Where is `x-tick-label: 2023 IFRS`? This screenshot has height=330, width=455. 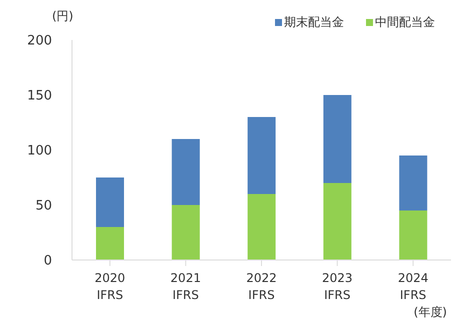 x-tick-label: 2023 IFRS is located at coordinates (337, 286).